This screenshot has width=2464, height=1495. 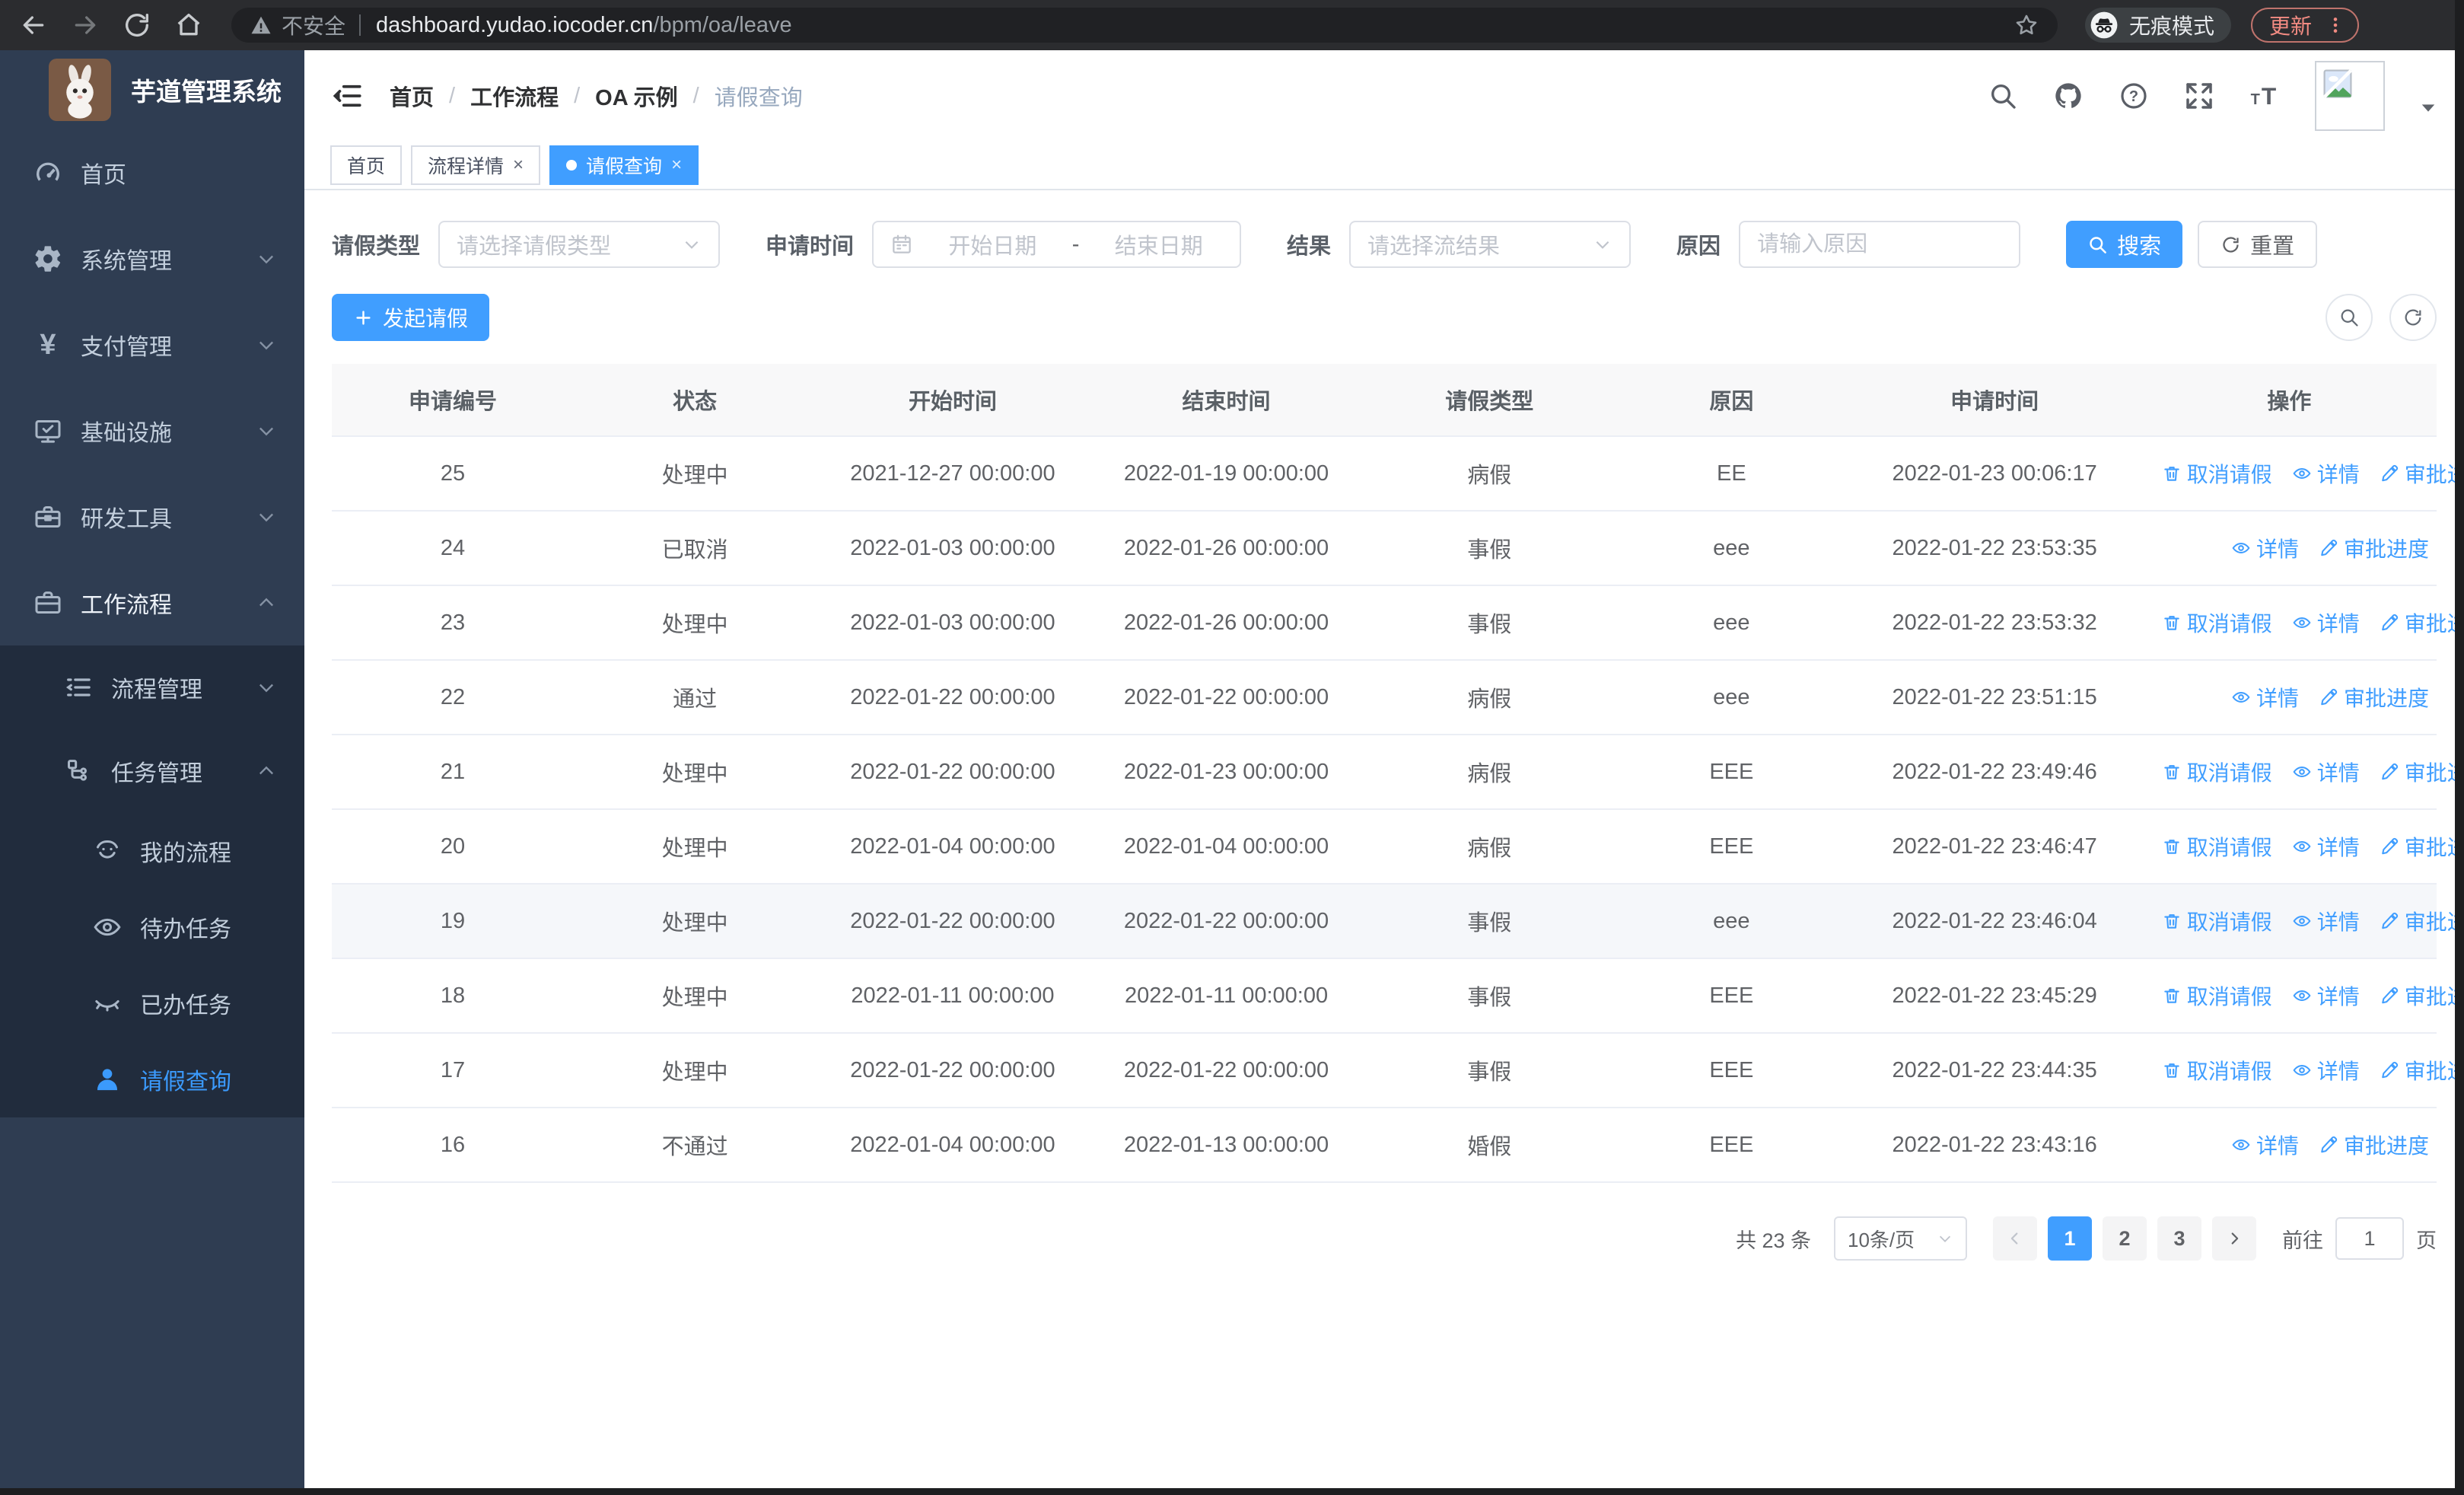 What do you see at coordinates (152, 771) in the screenshot?
I see `sidebar-item-task-mgmt: 任务管理` at bounding box center [152, 771].